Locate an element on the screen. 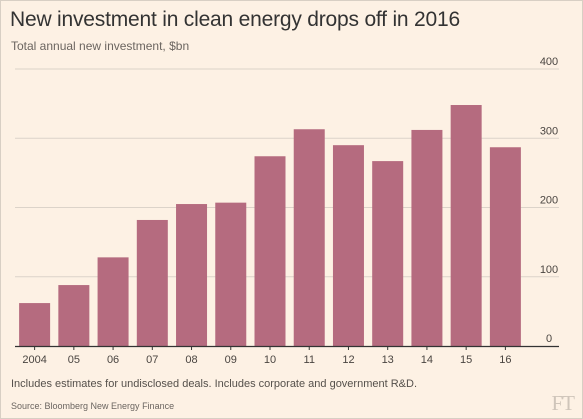 This screenshot has height=419, width=583. x-tick-label: 14 is located at coordinates (427, 360).